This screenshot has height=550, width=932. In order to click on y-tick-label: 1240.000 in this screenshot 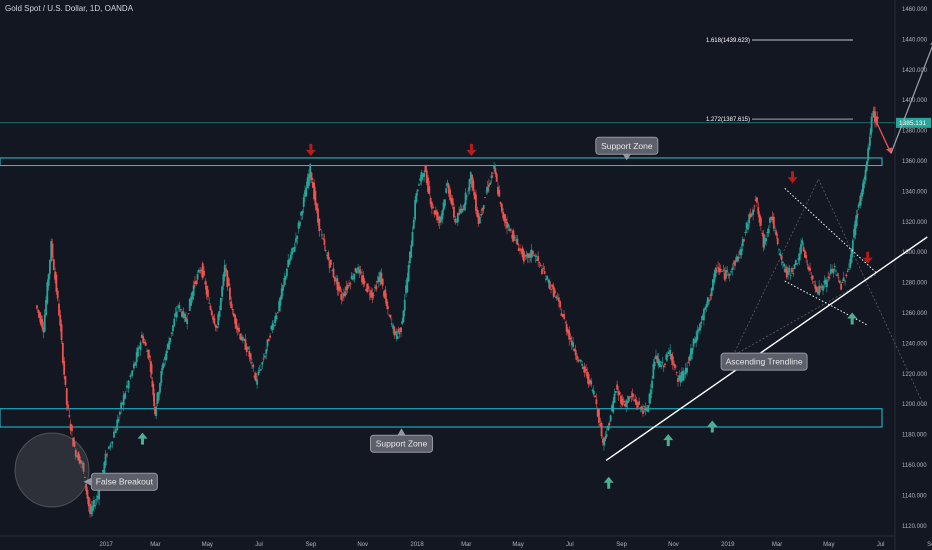, I will do `click(915, 344)`.